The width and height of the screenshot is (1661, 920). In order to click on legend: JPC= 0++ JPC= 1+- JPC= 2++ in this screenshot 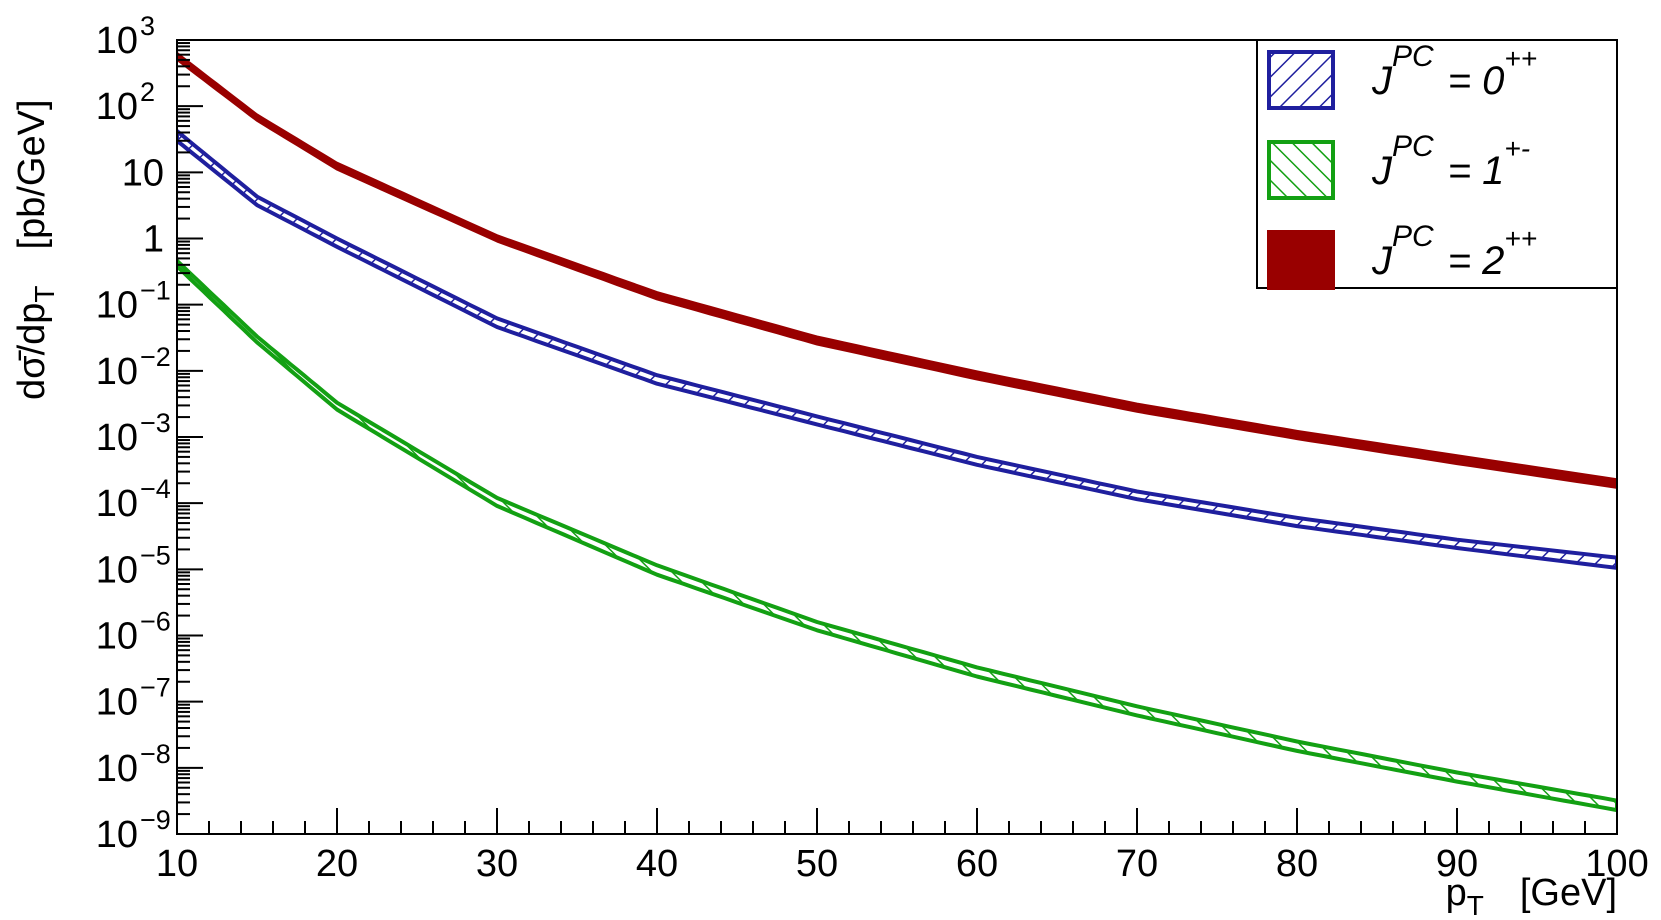, I will do `click(1437, 164)`.